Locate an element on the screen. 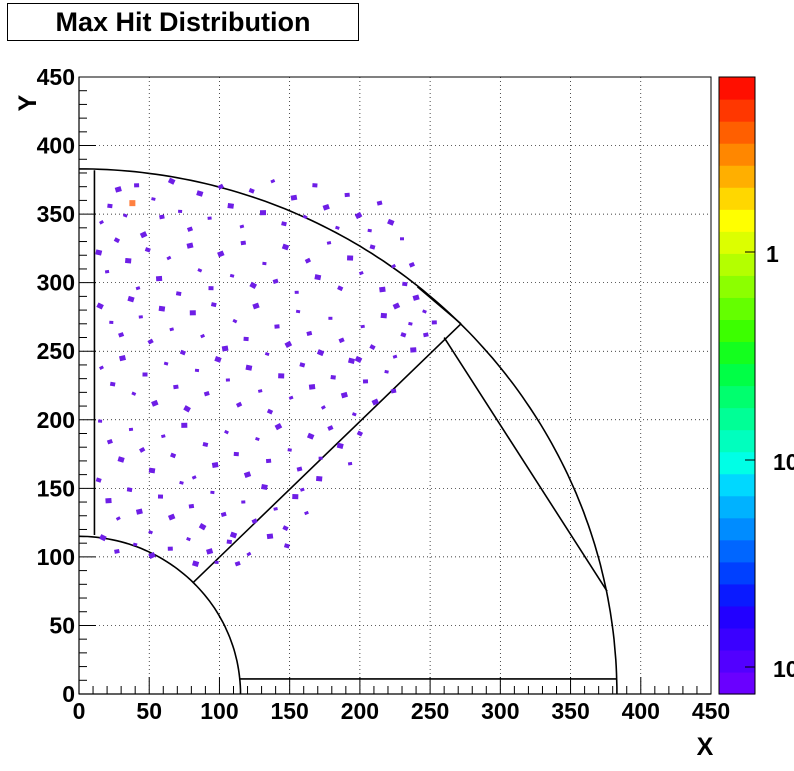 This screenshot has width=794, height=771. y-tick-label: 300 is located at coordinates (56, 283).